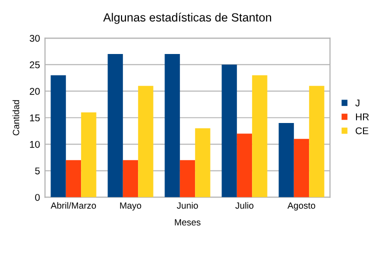  I want to click on x-tick-label: Junio, so click(187, 205).